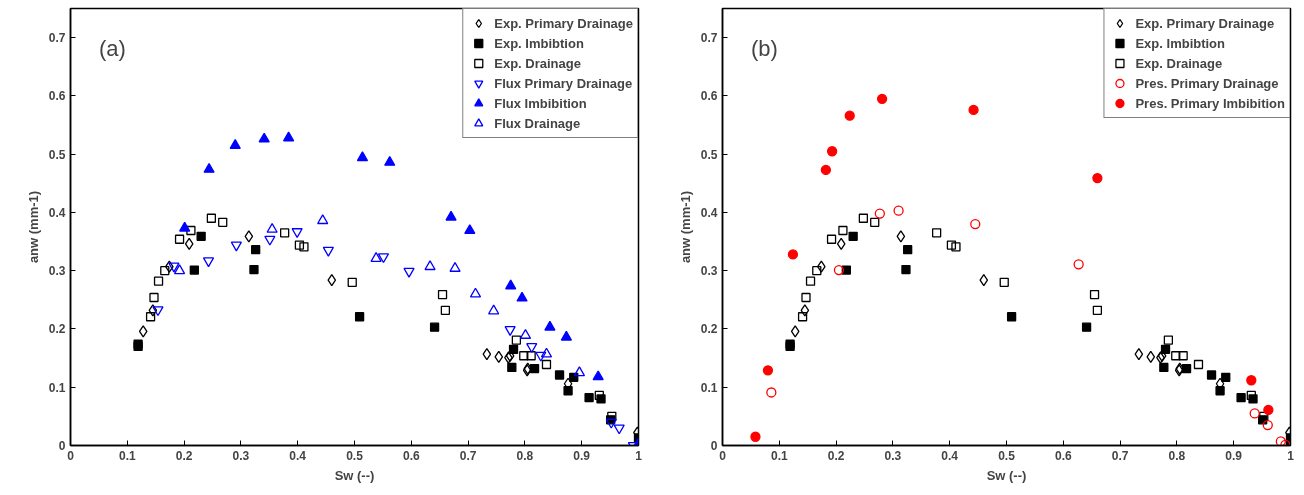  What do you see at coordinates (836, 455) in the screenshot?
I see `x-tick-label: 0.2` at bounding box center [836, 455].